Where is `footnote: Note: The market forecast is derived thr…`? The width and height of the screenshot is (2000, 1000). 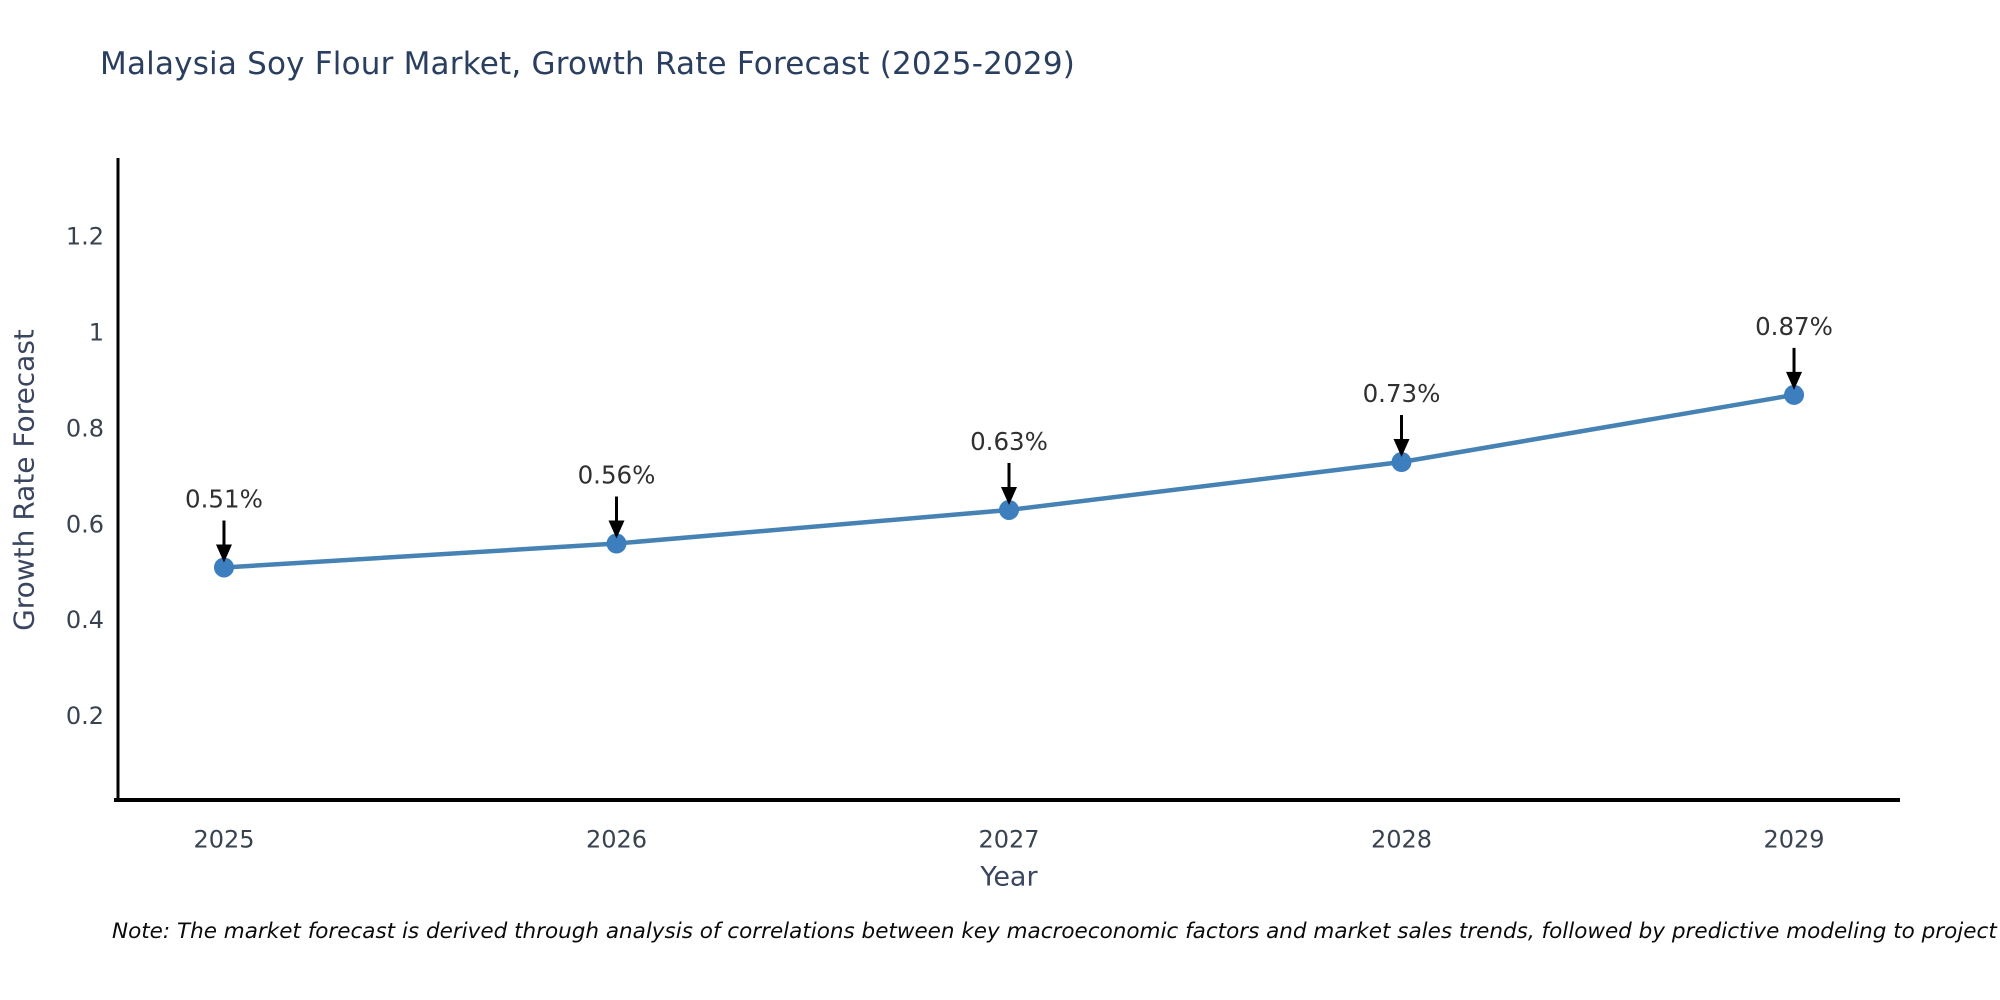
footnote: Note: The market forecast is derived thr… is located at coordinates (1056, 931).